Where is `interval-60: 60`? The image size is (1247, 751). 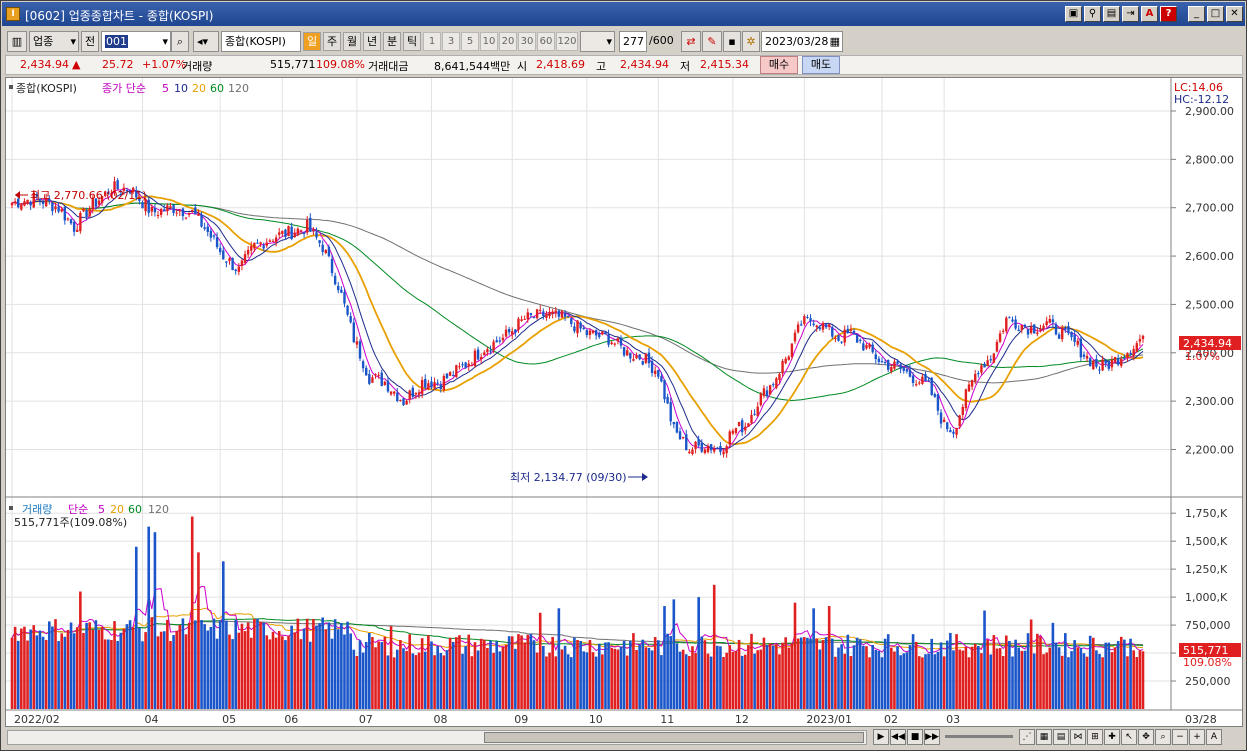 interval-60: 60 is located at coordinates (546, 41).